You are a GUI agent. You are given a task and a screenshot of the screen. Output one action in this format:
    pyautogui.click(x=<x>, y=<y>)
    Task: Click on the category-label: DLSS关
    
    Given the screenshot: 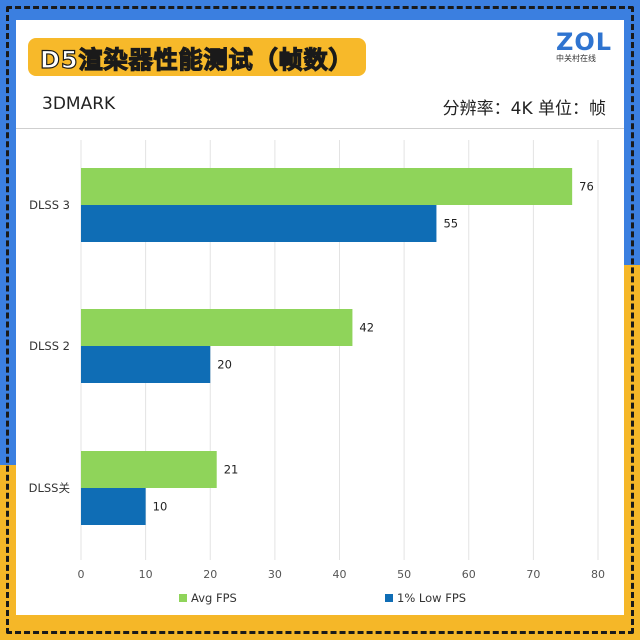 What is the action you would take?
    pyautogui.click(x=50, y=488)
    